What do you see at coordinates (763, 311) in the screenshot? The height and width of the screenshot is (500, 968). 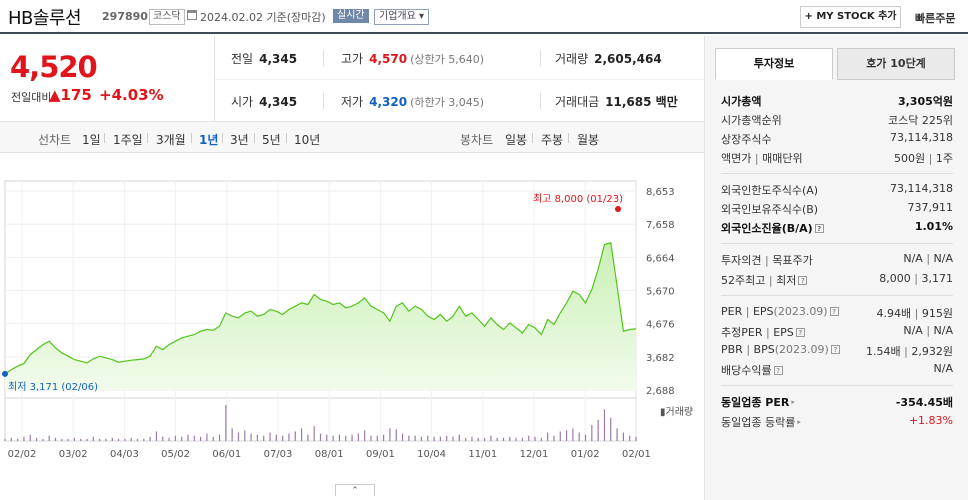 I see `eps-label: EPS` at bounding box center [763, 311].